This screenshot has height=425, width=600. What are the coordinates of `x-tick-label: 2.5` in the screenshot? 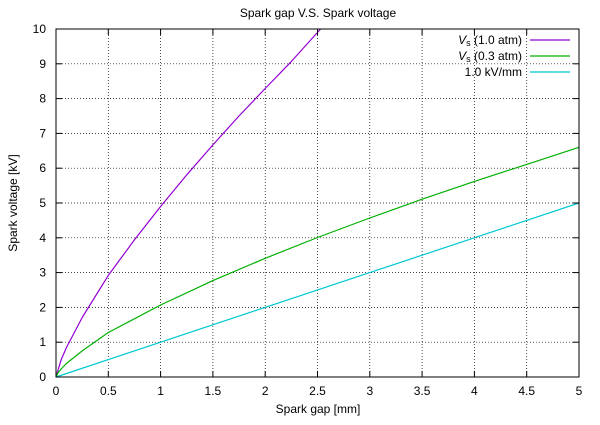 It's located at (317, 391).